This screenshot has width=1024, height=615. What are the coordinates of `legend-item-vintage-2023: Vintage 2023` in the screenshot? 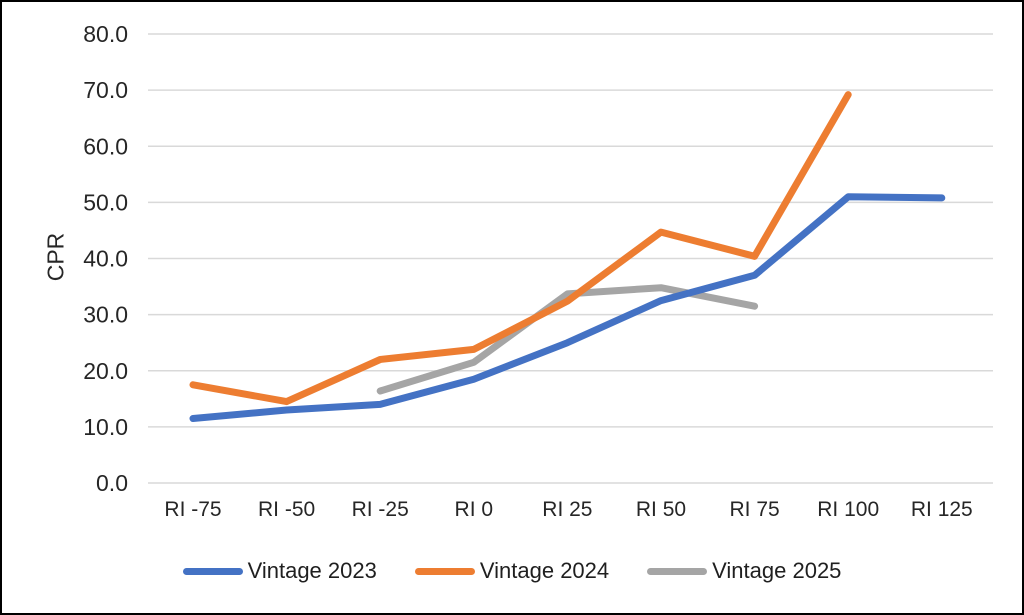 It's located at (279, 571).